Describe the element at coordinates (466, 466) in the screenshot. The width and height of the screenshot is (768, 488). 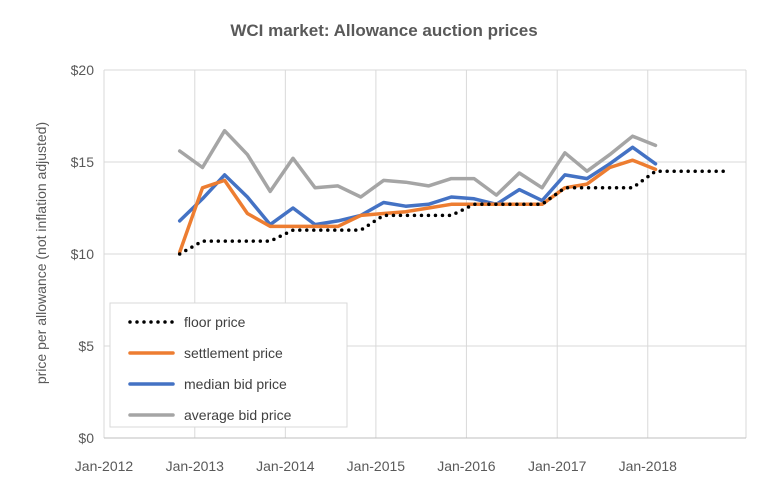
I see `x-tick-label: Jan-2016` at that location.